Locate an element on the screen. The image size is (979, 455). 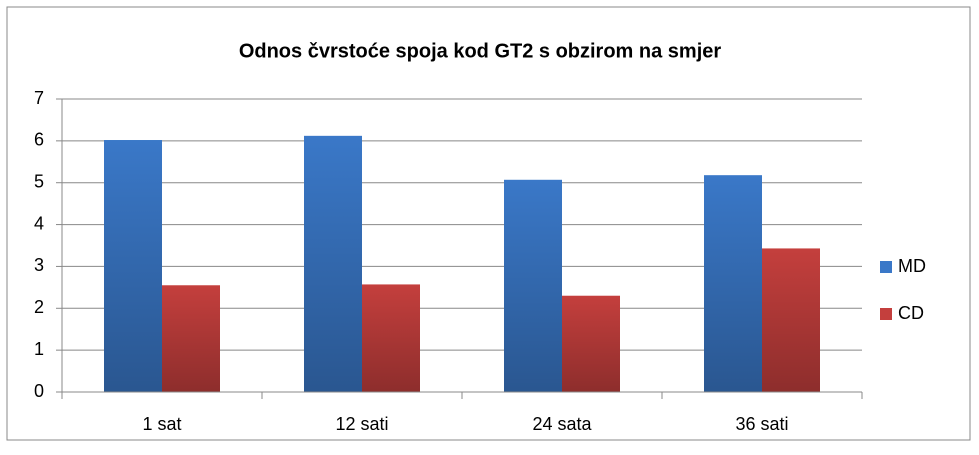
x-tick-label: 36 sati is located at coordinates (761, 424).